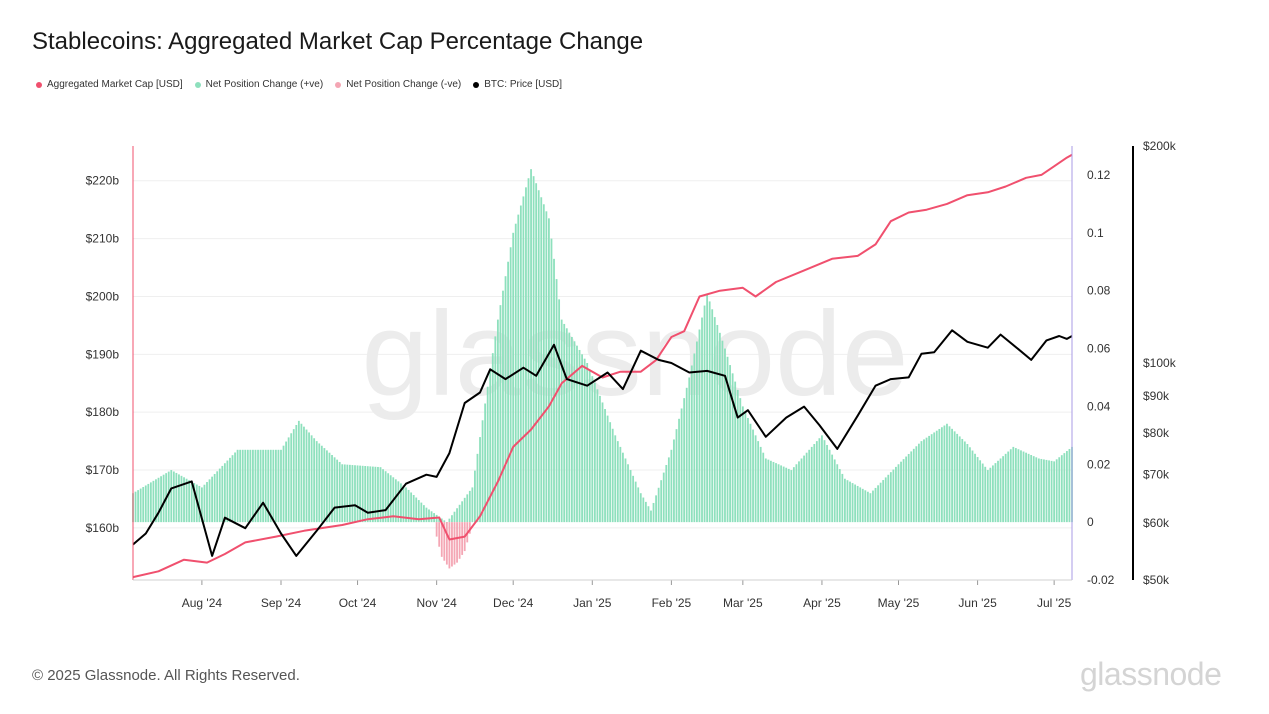 Image resolution: width=1269 pixels, height=714 pixels. I want to click on y-left-tick-label: $200b, so click(103, 296).